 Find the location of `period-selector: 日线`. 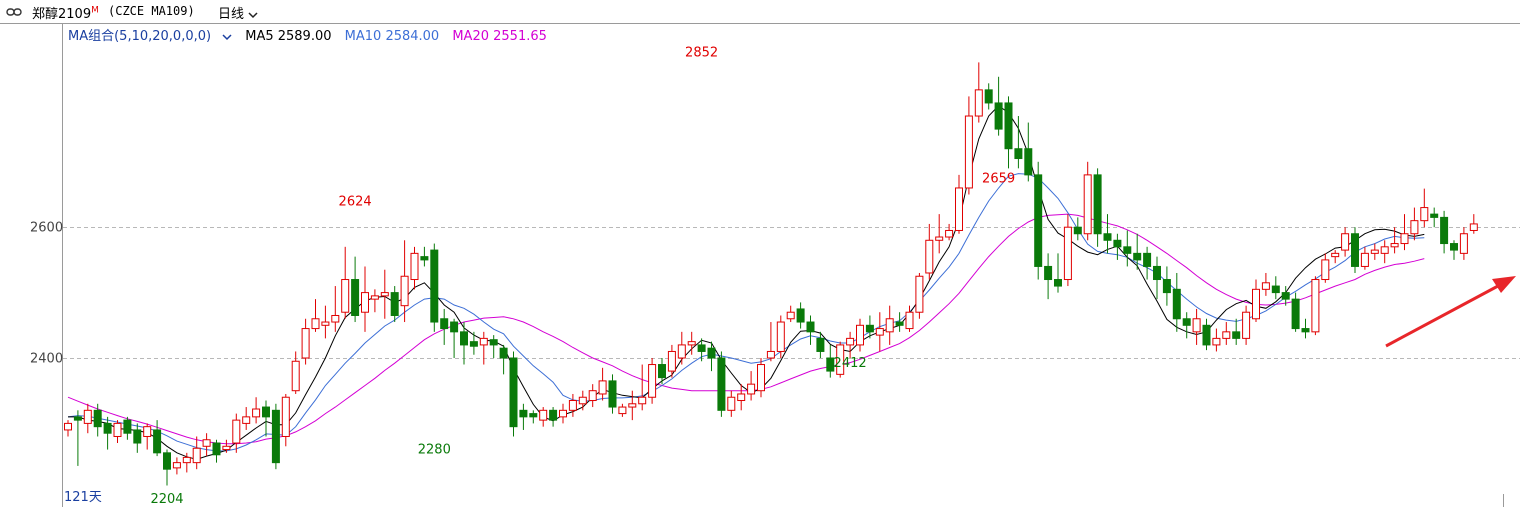

period-selector: 日线 is located at coordinates (238, 12).